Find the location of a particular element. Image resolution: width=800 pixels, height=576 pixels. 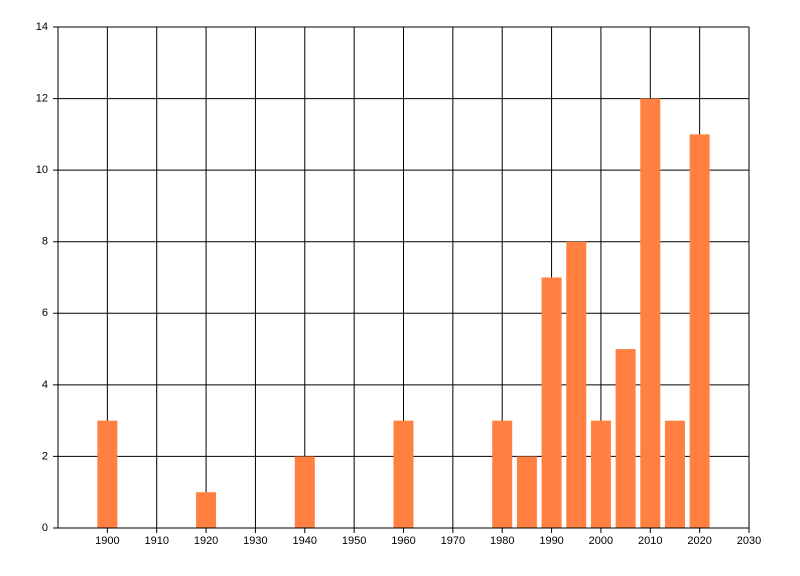

y-tick-label: 10 is located at coordinates (42, 170).